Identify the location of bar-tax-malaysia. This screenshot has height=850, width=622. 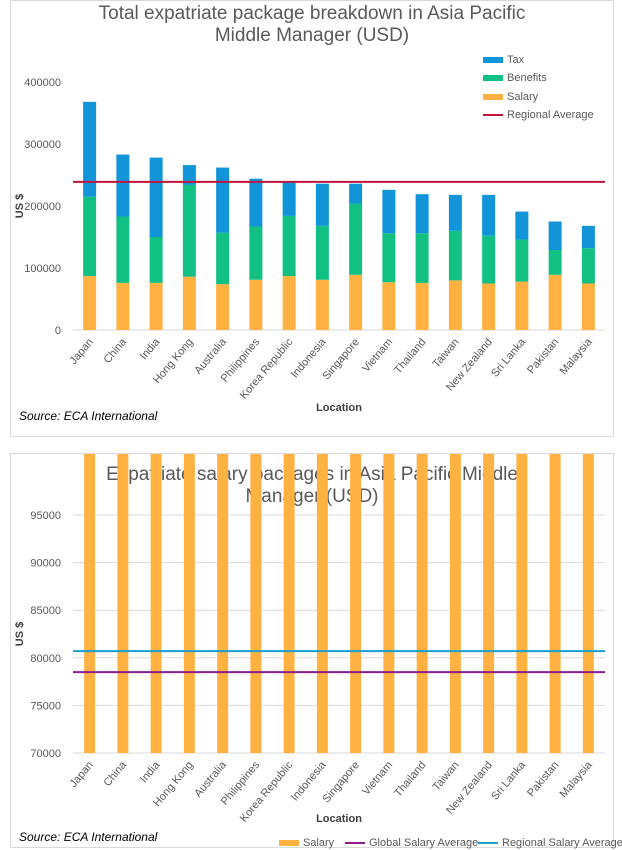
(588, 237).